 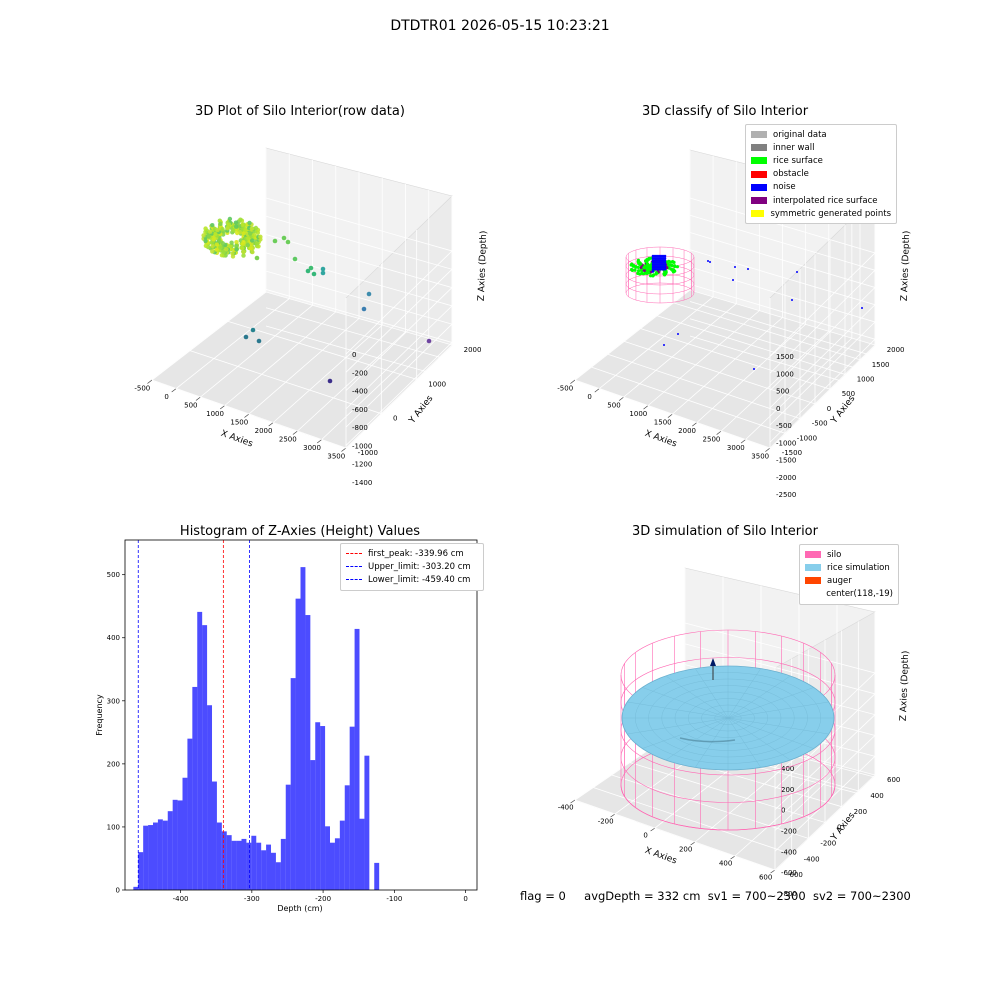 I want to click on raw-plot-title: 3D Plot of Silo Interior(row data), so click(x=300, y=111).